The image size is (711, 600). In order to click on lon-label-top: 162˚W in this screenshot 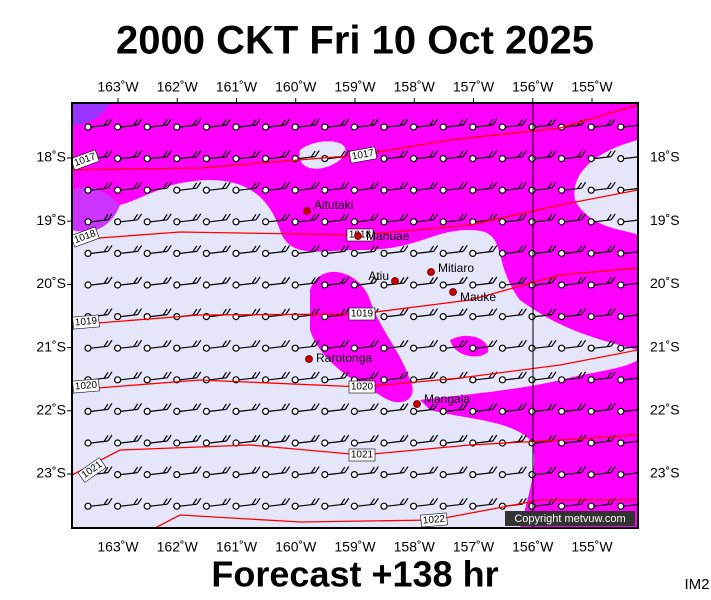, I will do `click(178, 87)`.